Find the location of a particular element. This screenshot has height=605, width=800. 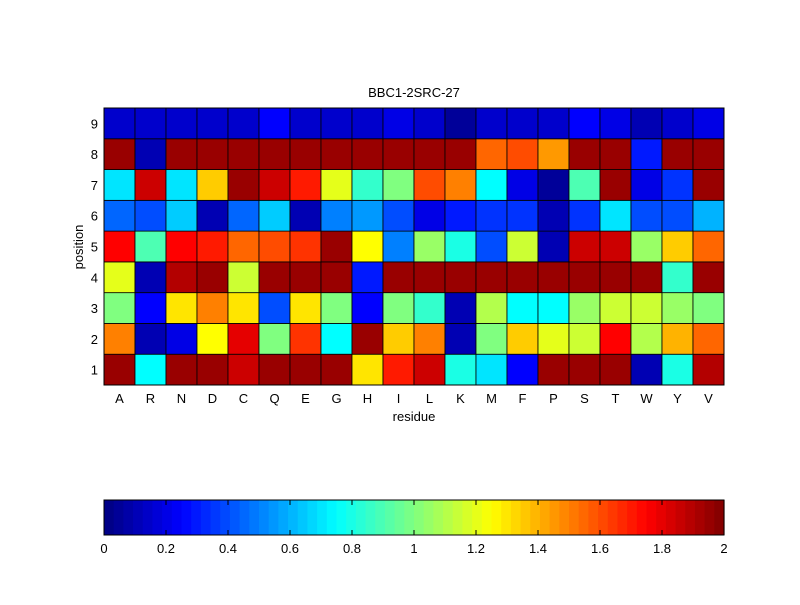

x-tick-label: Y is located at coordinates (677, 398).